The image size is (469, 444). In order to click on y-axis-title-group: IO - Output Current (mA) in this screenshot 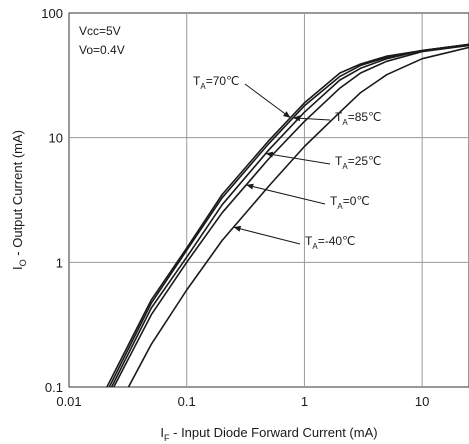, I will do `click(19, 200)`.